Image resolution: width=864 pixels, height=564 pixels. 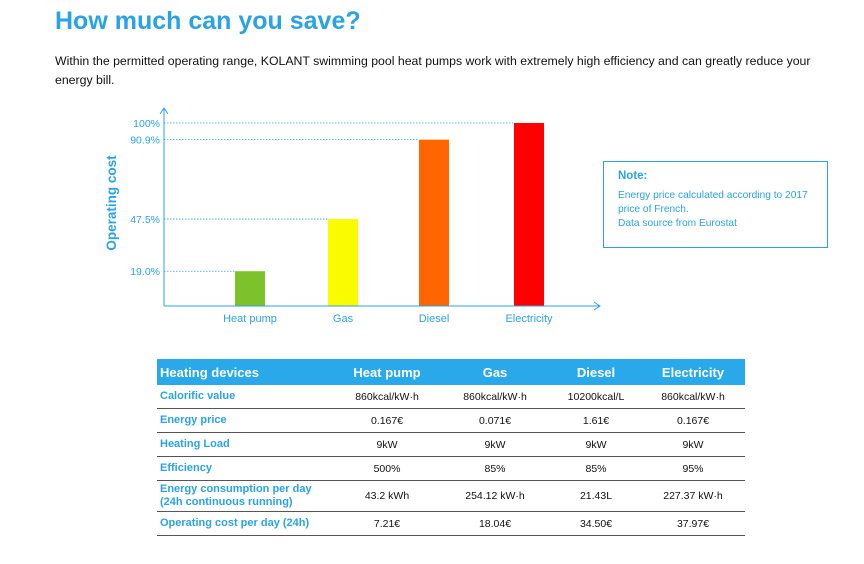 I want to click on x-tick-label: Gas, so click(x=343, y=319).